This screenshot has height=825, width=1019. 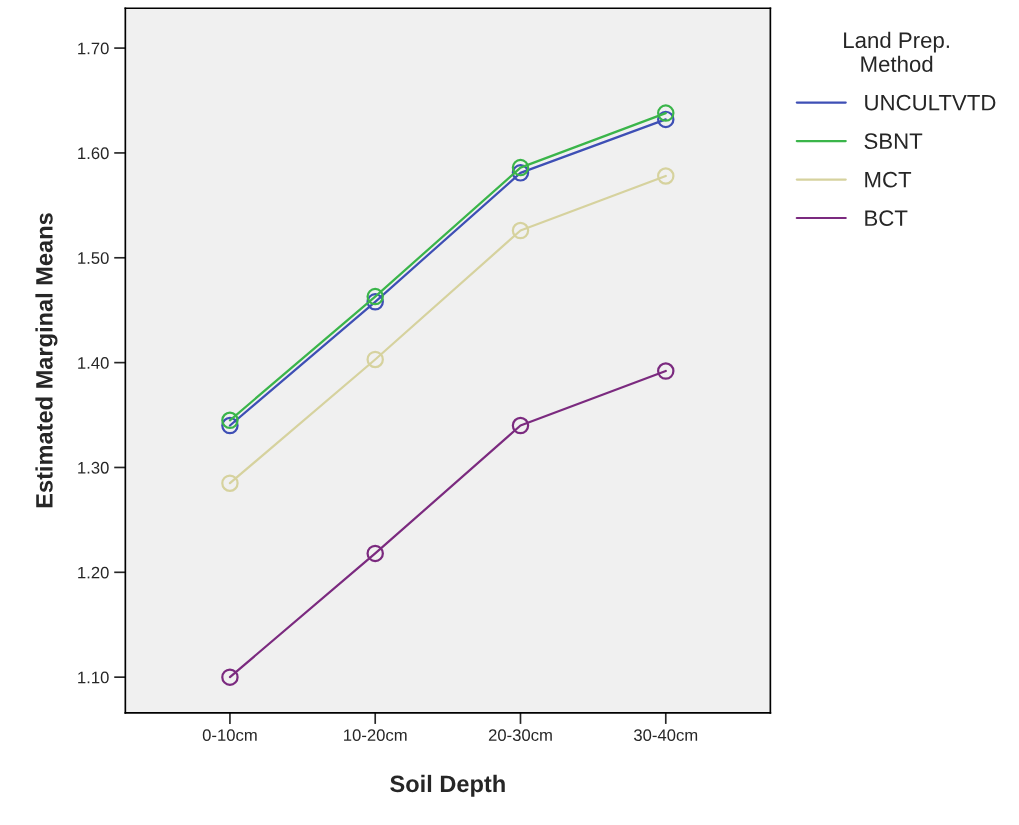 I want to click on y-tick-label: 1.70, so click(x=93, y=48).